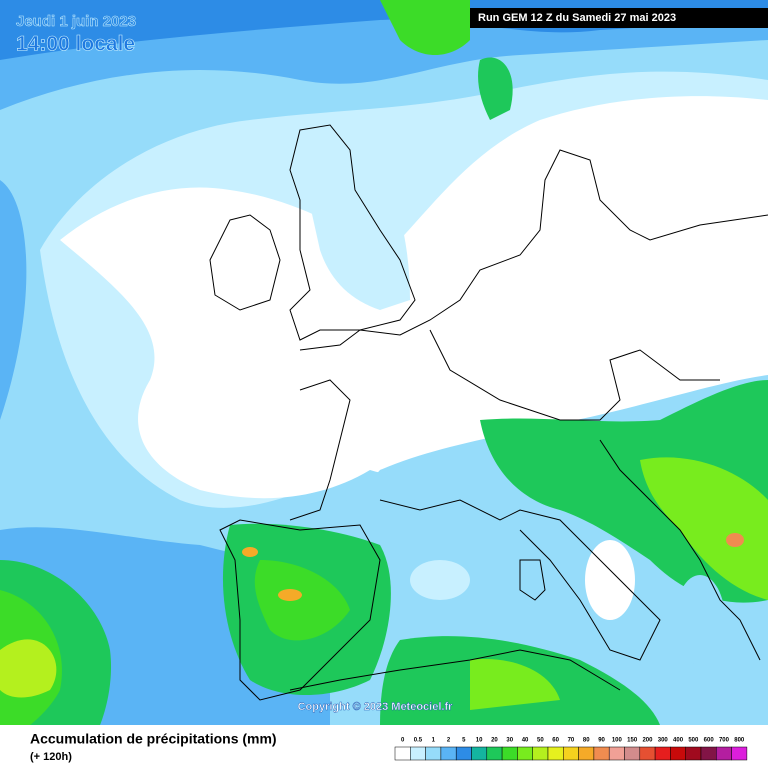  I want to click on scale-label: 70, so click(571, 741).